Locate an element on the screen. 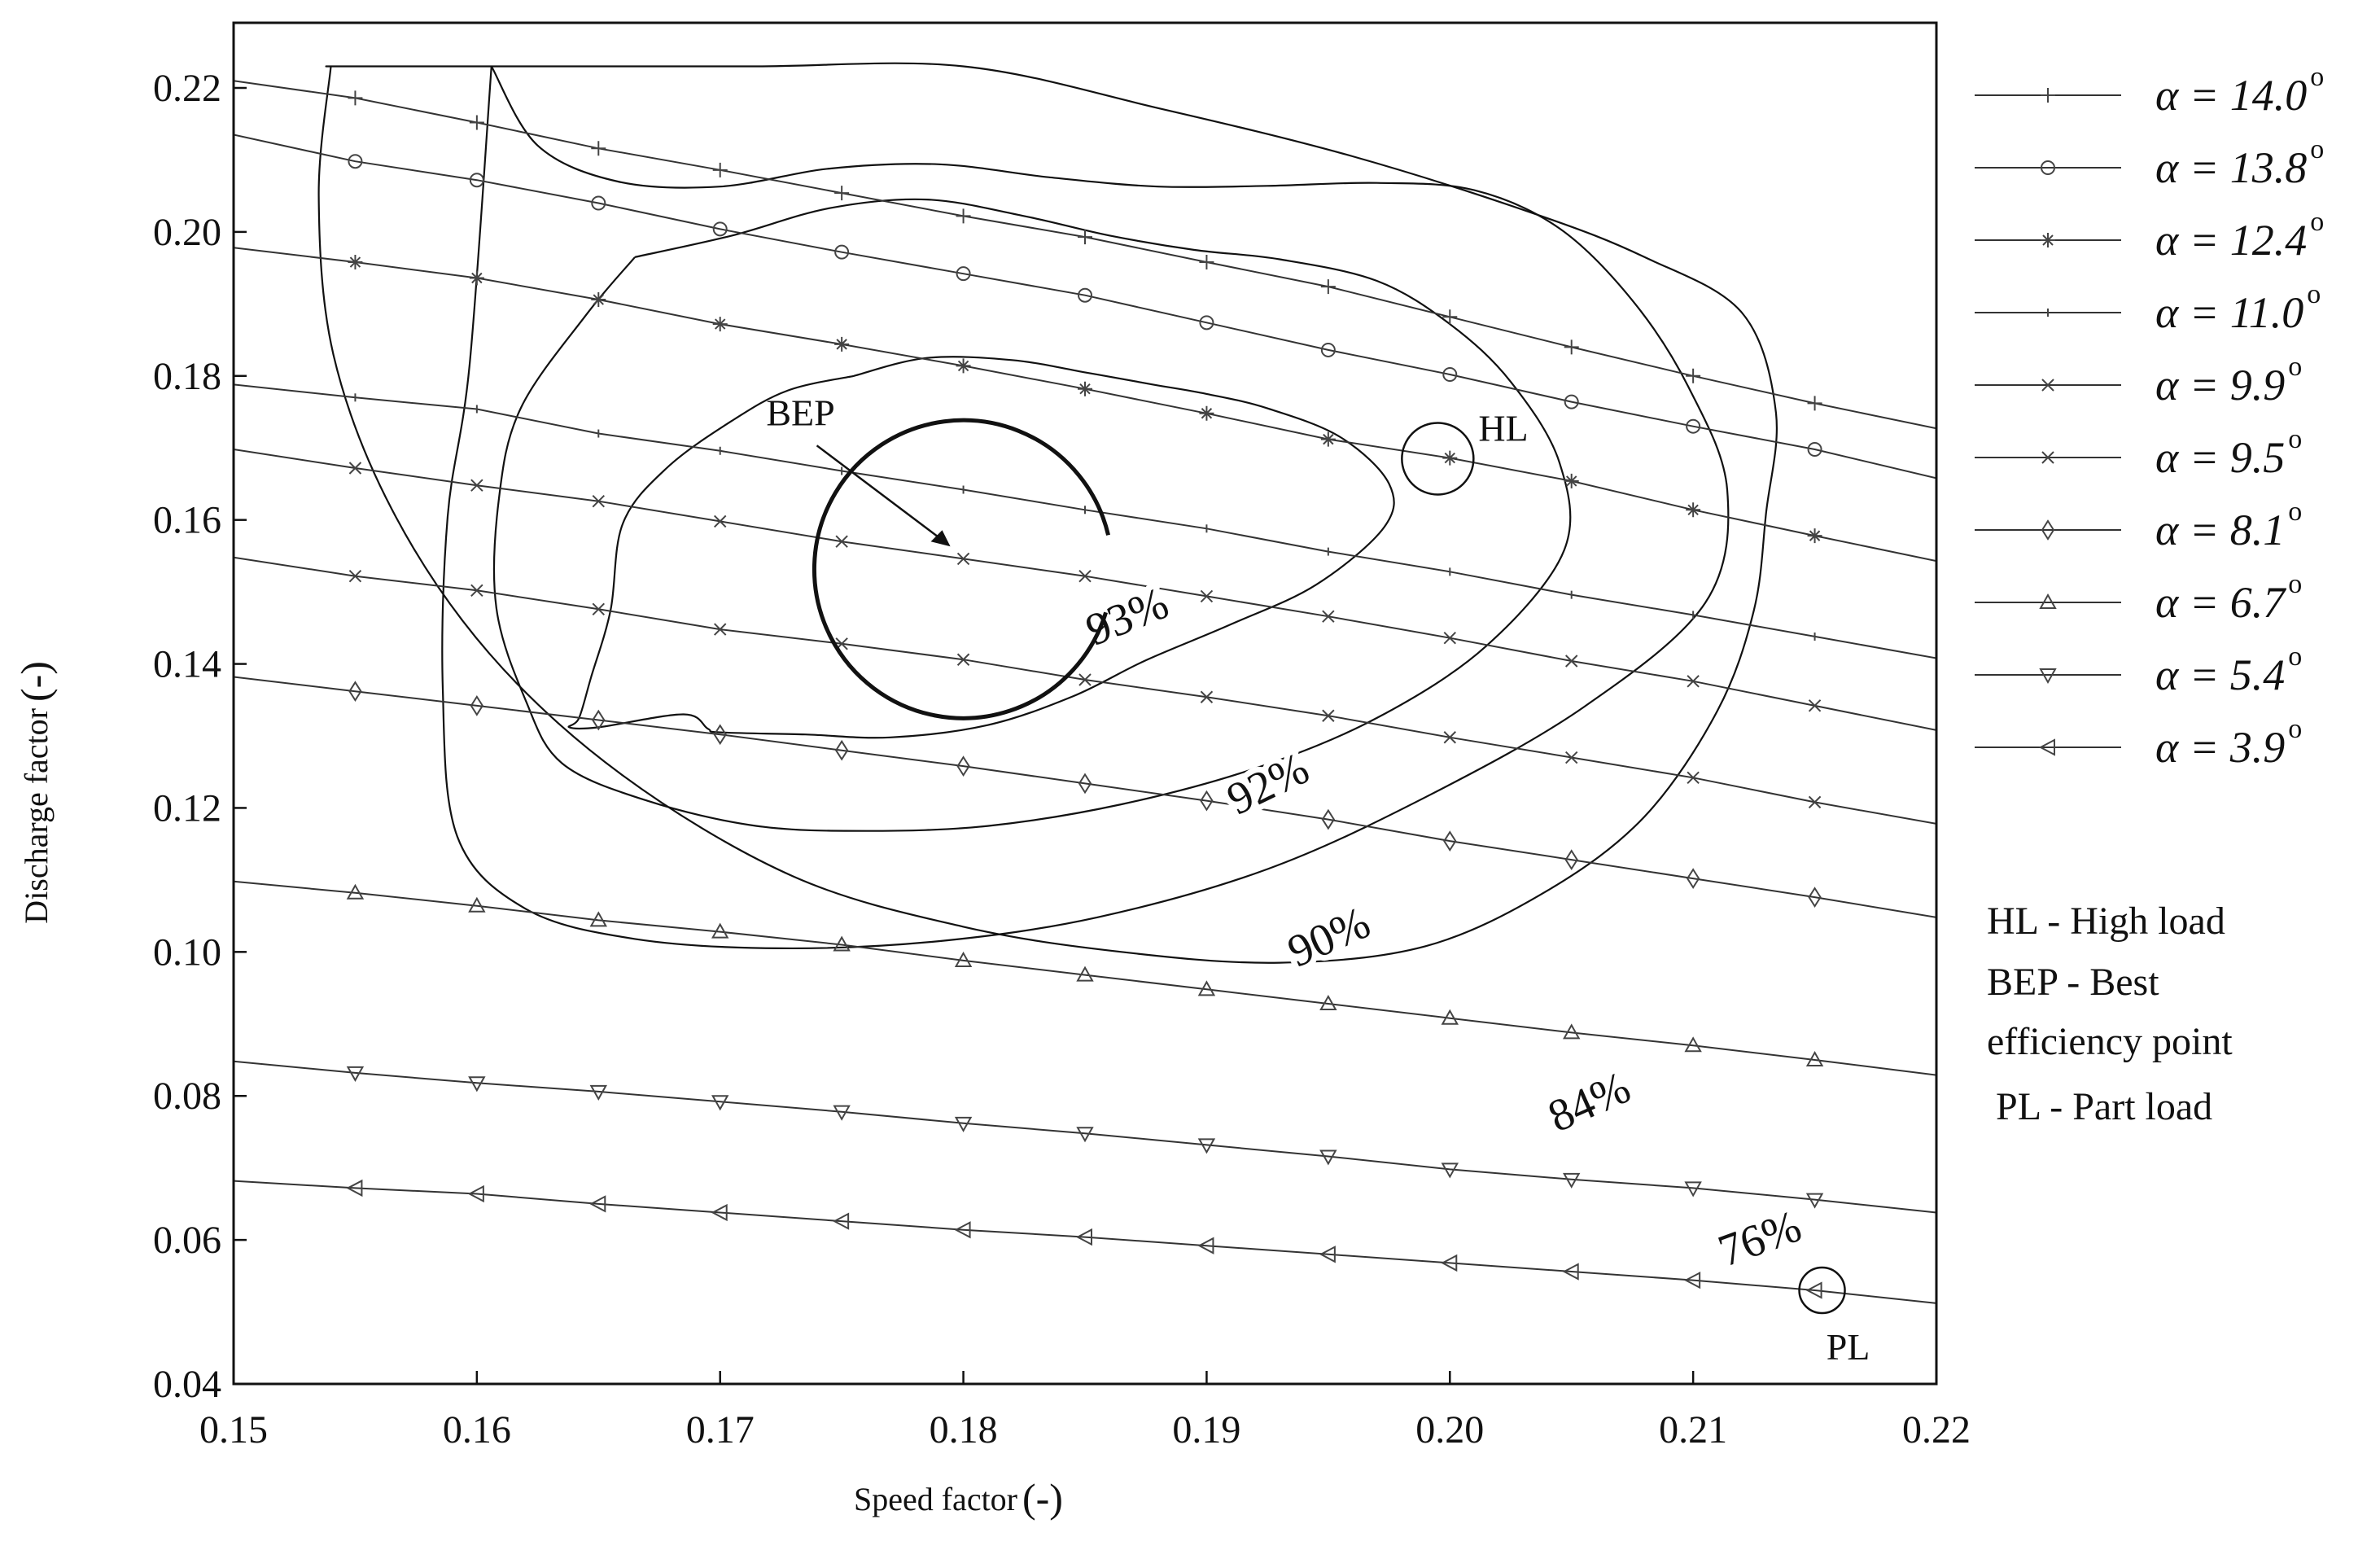  legend-label-7: α = 6.7 is located at coordinates (2221, 602).